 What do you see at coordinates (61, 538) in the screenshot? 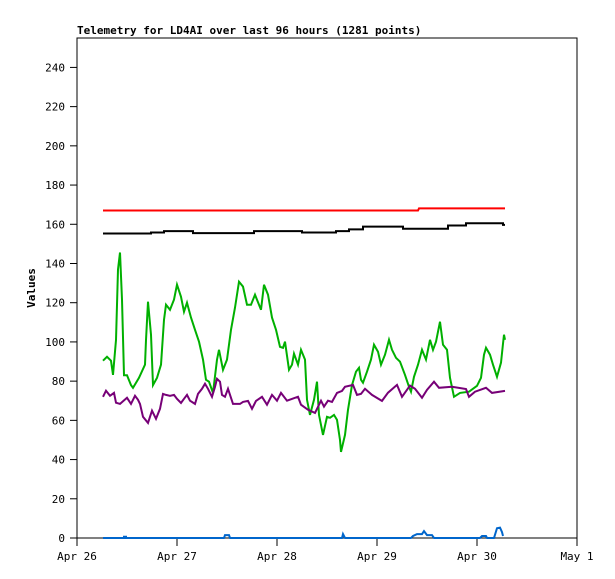
I see `y-tick-label: 0` at bounding box center [61, 538].